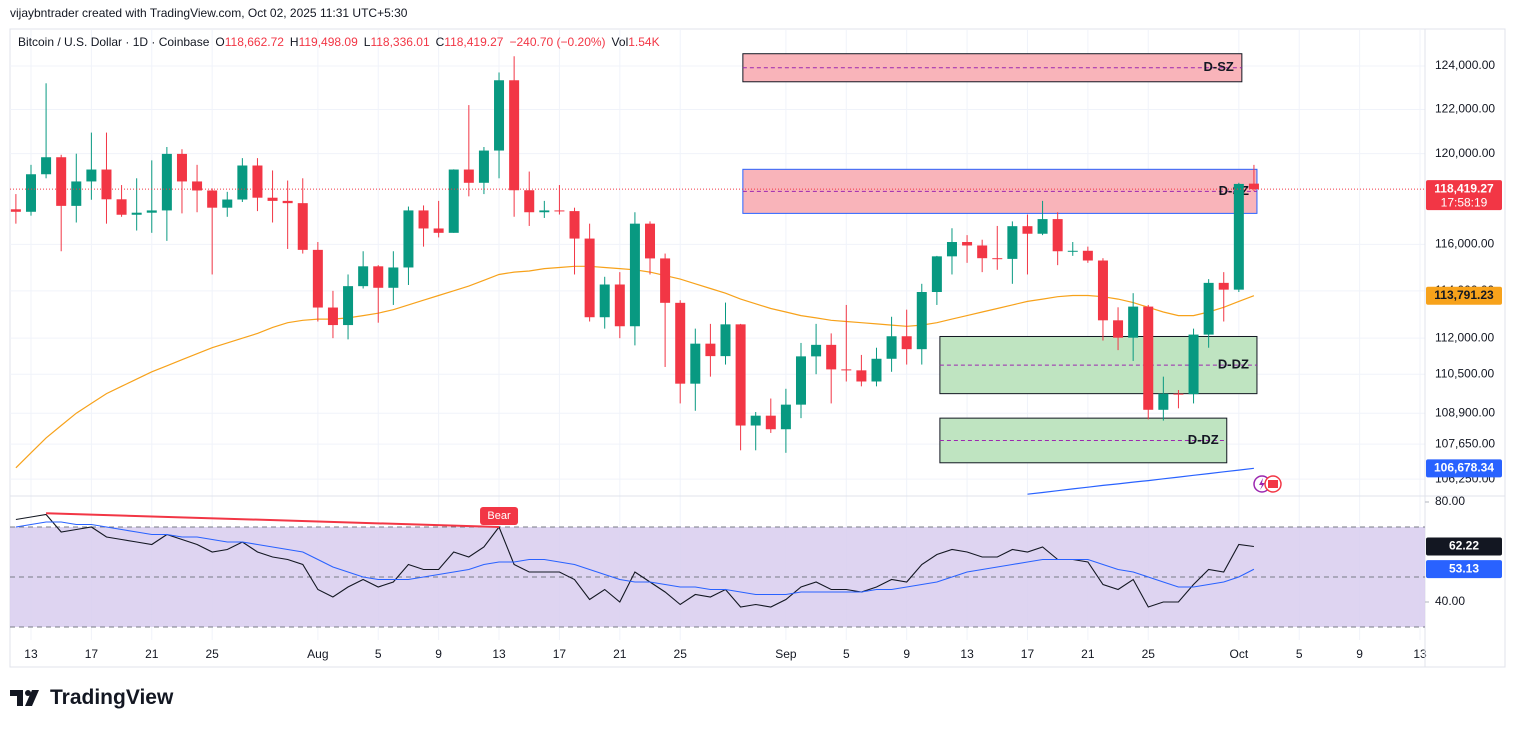 Image resolution: width=1515 pixels, height=729 pixels. Describe the element at coordinates (1465, 412) in the screenshot. I see `y-tick-label: 108,900.00` at that location.